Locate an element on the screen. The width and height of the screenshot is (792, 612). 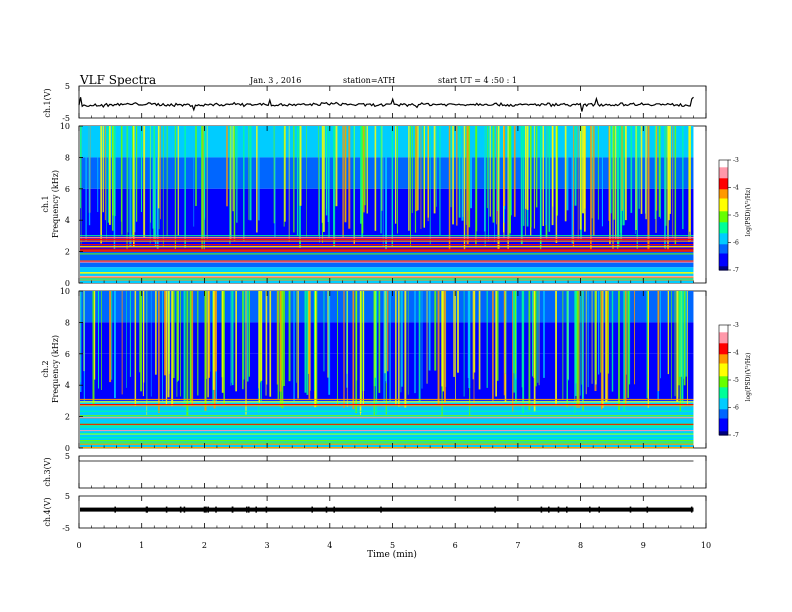
ch2-channel-label: ch.2 is located at coordinates (45, 368).